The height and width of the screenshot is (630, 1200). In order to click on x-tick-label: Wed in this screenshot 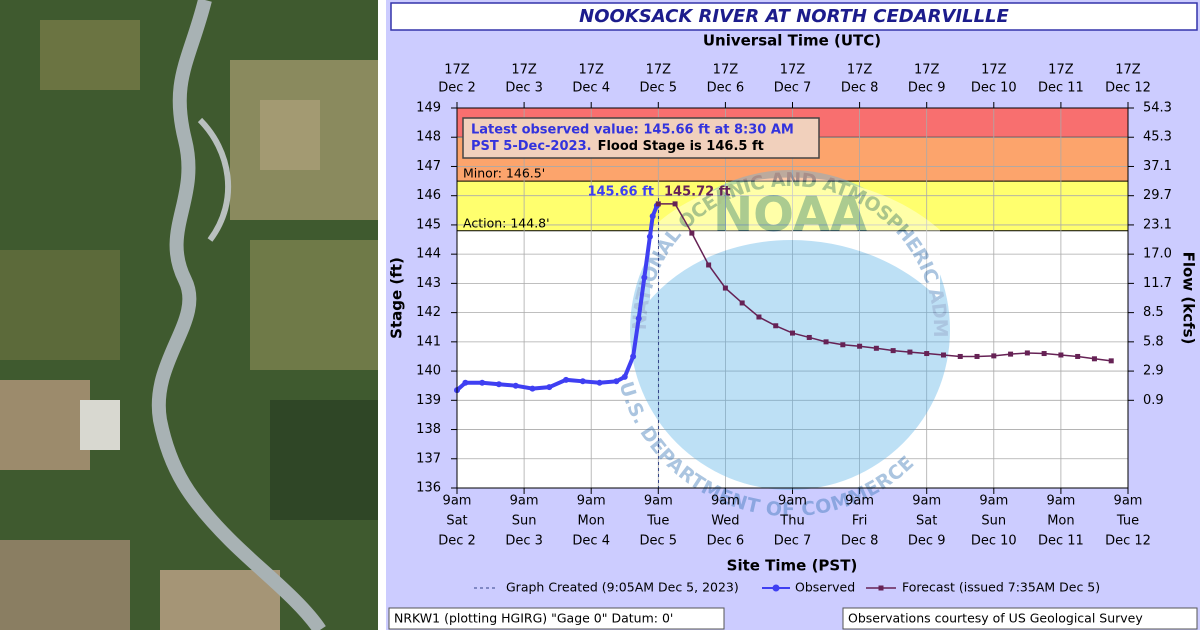, I will do `click(725, 521)`.